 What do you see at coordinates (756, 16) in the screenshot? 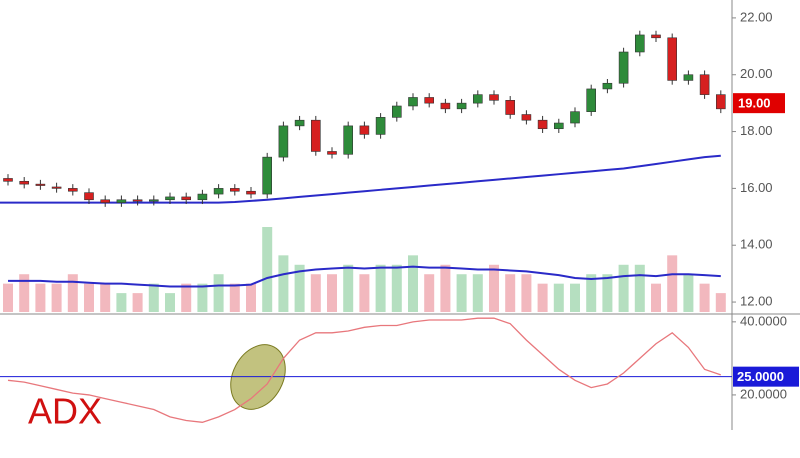
I see `y-tick-label: 22.00` at bounding box center [756, 16].